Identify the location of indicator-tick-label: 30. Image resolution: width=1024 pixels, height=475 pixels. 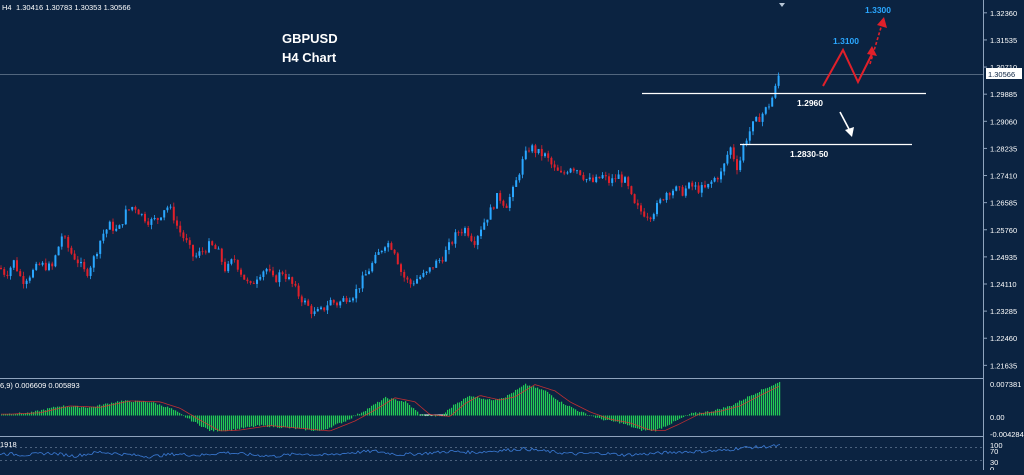
(994, 462).